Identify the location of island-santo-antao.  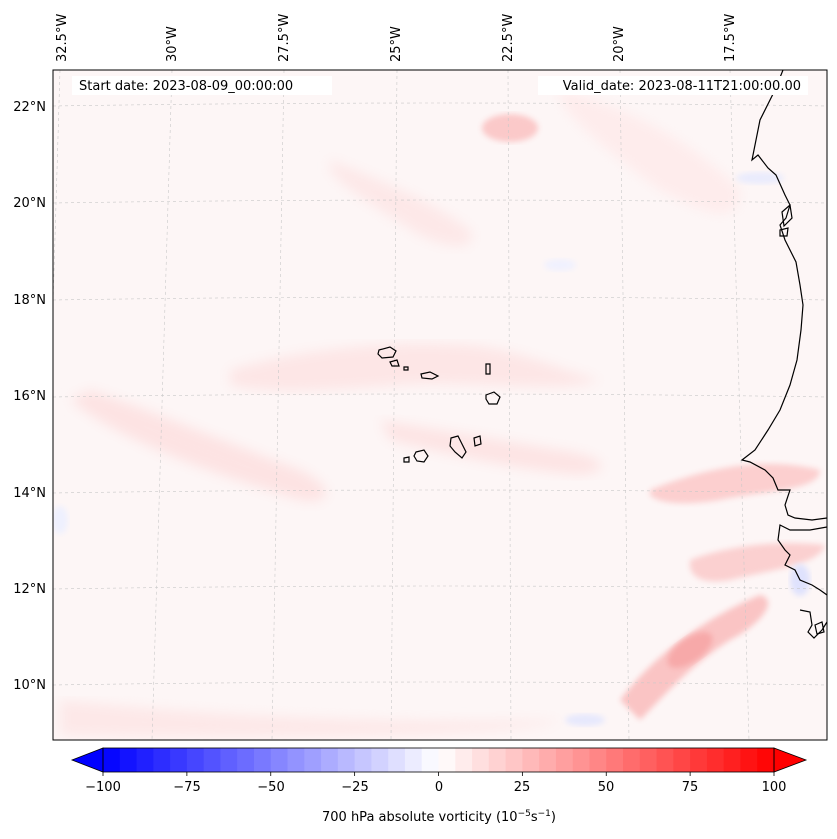
(387, 352).